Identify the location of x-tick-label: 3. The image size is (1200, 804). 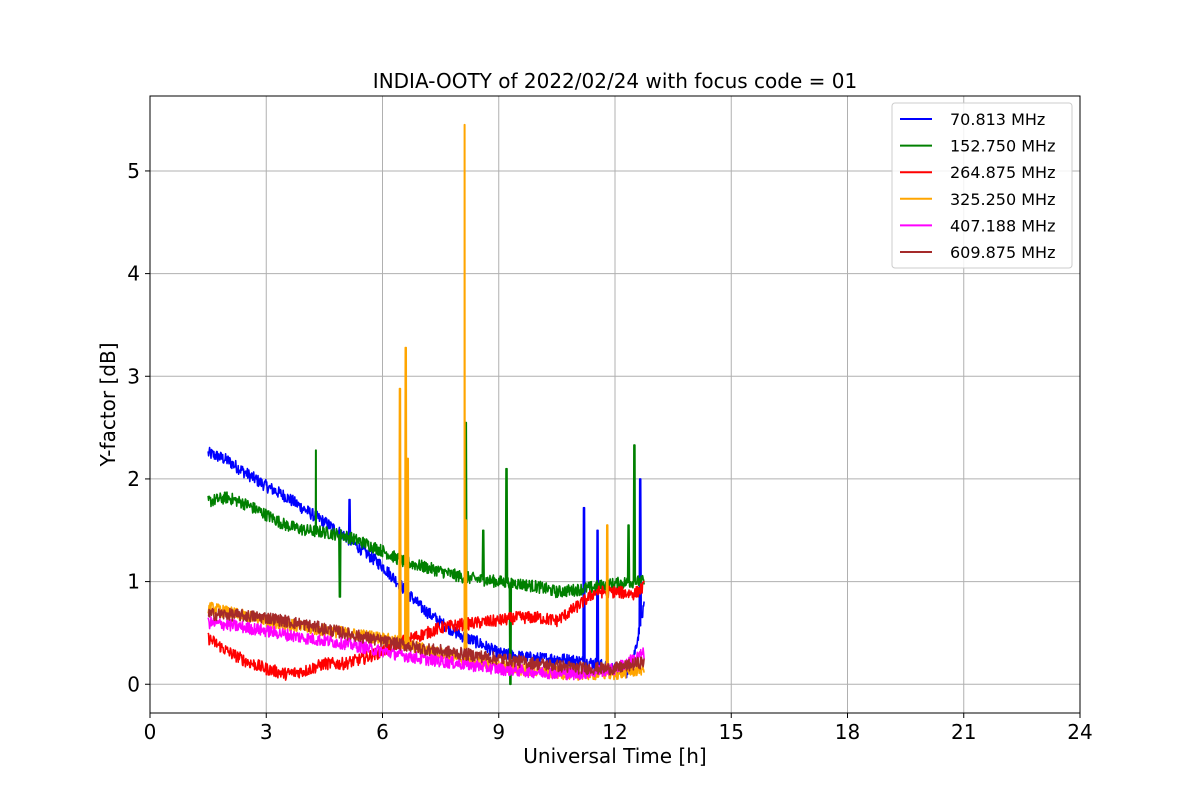
(266, 732).